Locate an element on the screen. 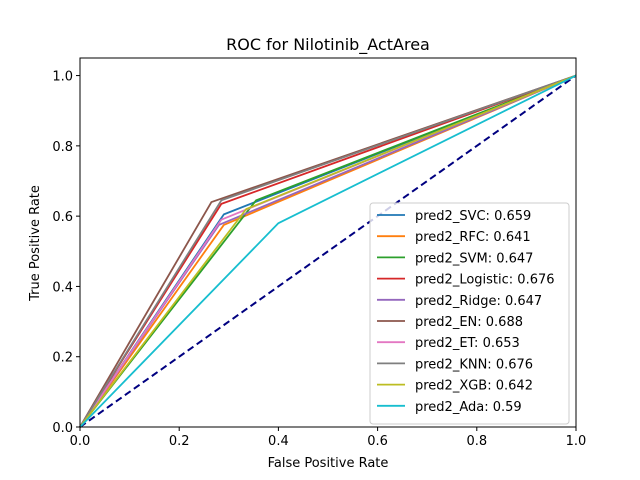  x-tick-label-5: 1.0 is located at coordinates (576, 441).